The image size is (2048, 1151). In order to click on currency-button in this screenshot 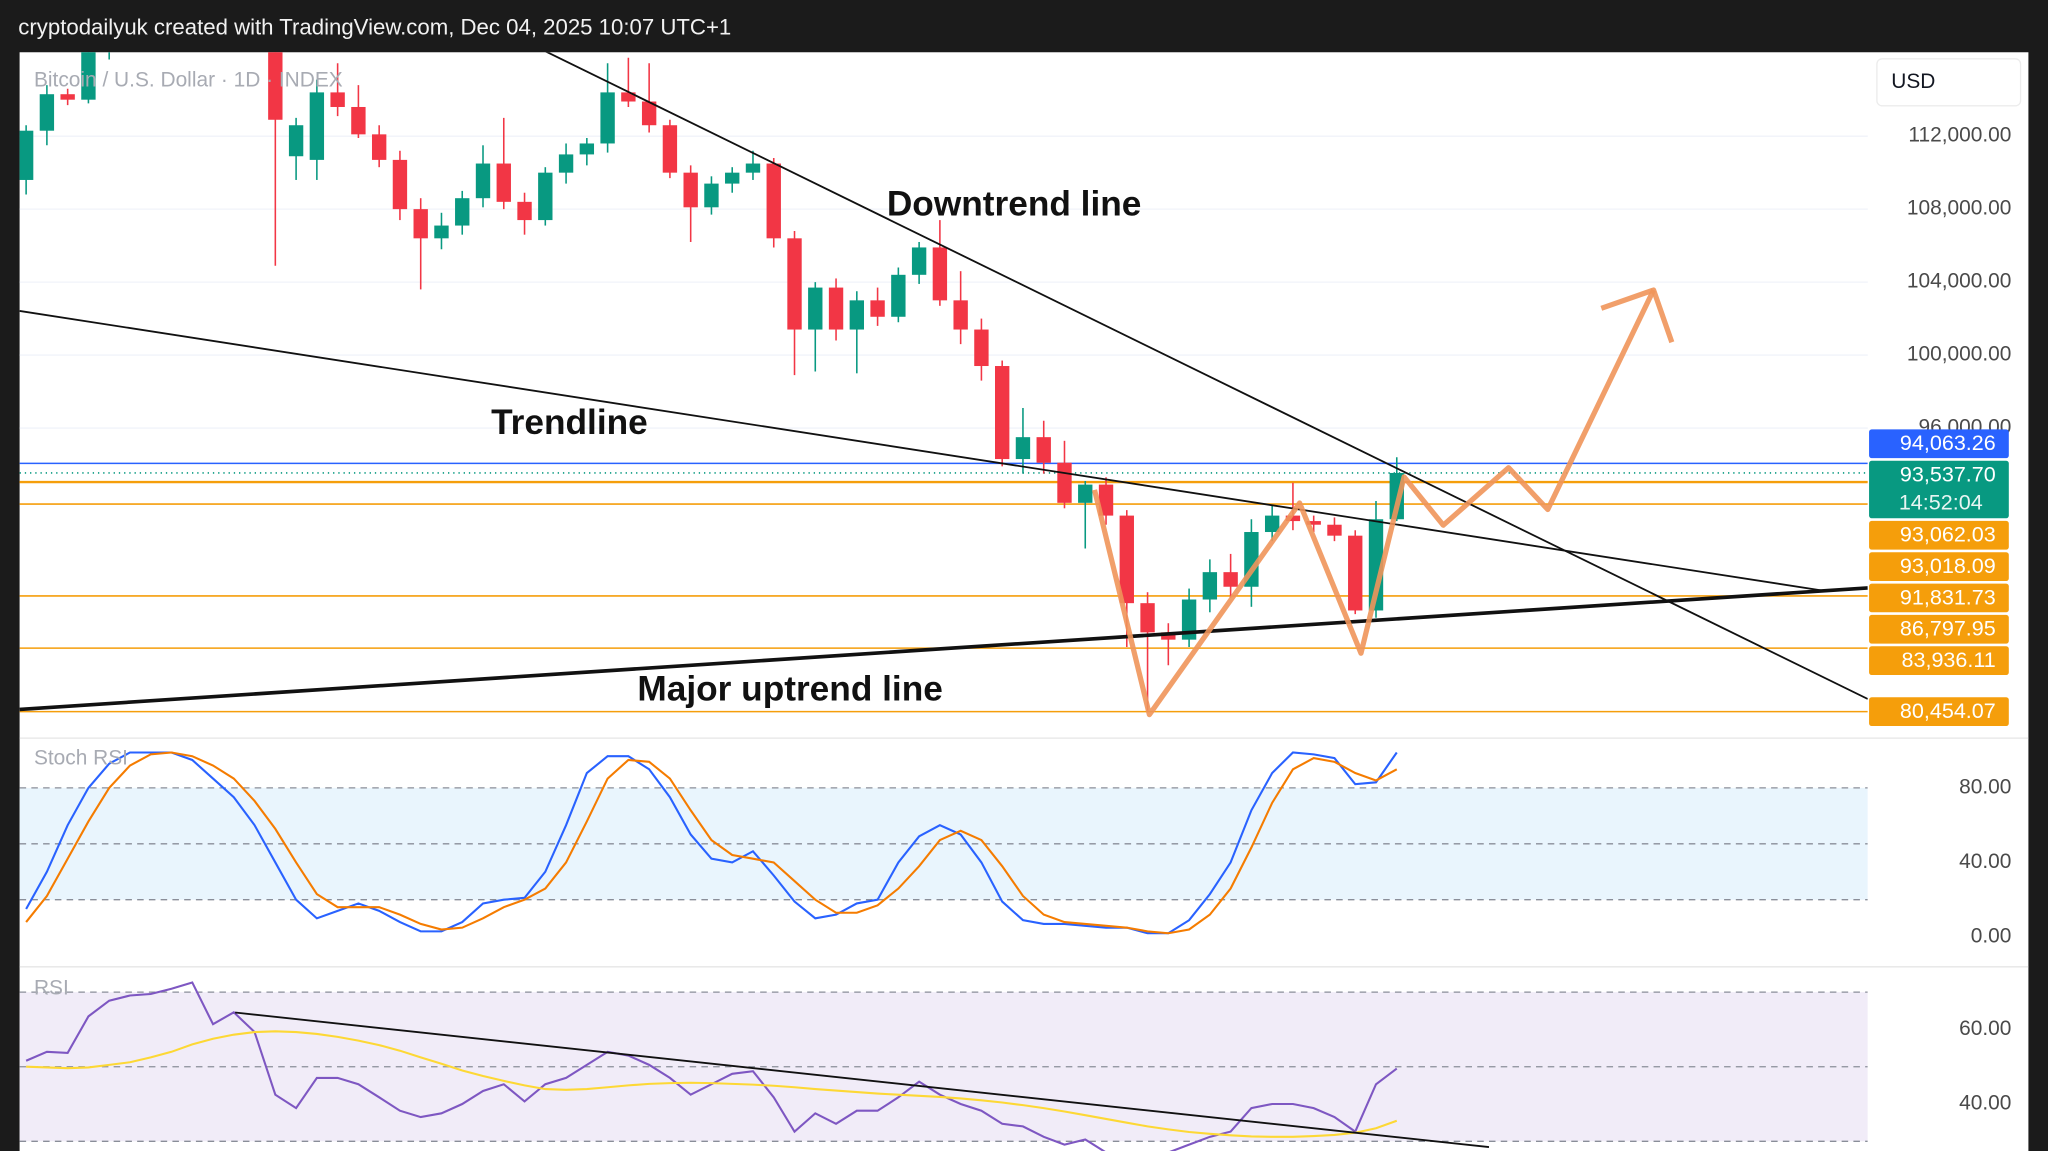, I will do `click(1949, 82)`.